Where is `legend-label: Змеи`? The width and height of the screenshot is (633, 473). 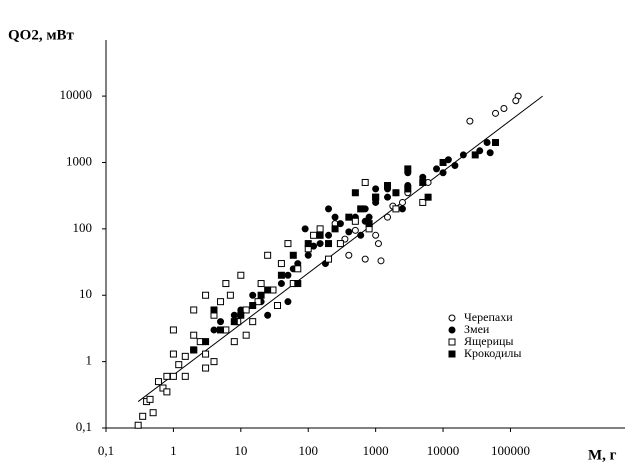 legend-label: Змеи is located at coordinates (477, 329).